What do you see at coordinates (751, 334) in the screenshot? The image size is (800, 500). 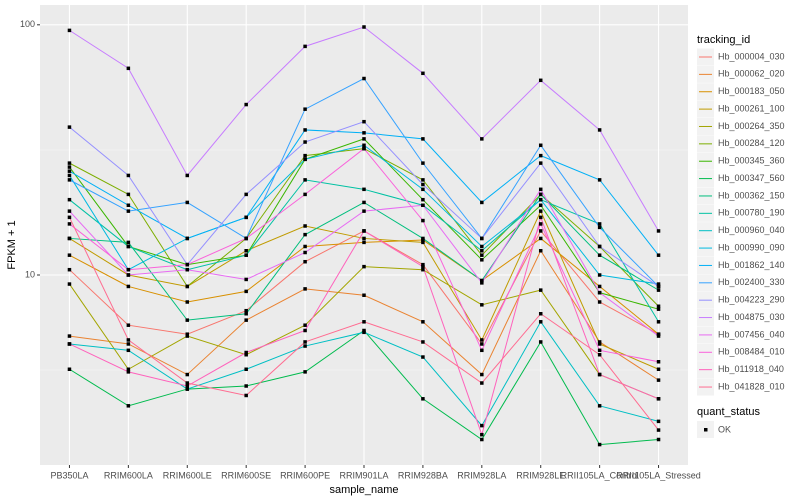 I see `legend-label: Hb_007456_040` at bounding box center [751, 334].